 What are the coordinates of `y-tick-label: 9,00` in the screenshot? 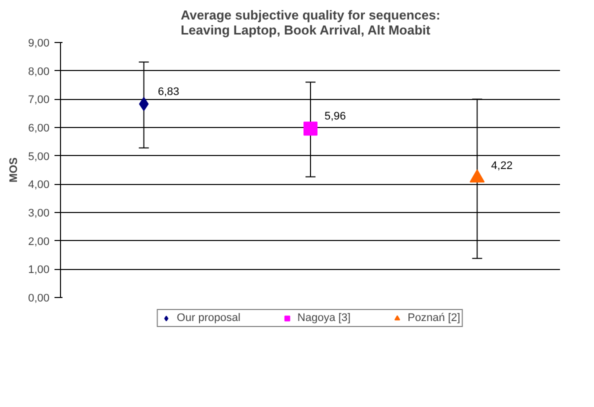 It's located at (39, 44).